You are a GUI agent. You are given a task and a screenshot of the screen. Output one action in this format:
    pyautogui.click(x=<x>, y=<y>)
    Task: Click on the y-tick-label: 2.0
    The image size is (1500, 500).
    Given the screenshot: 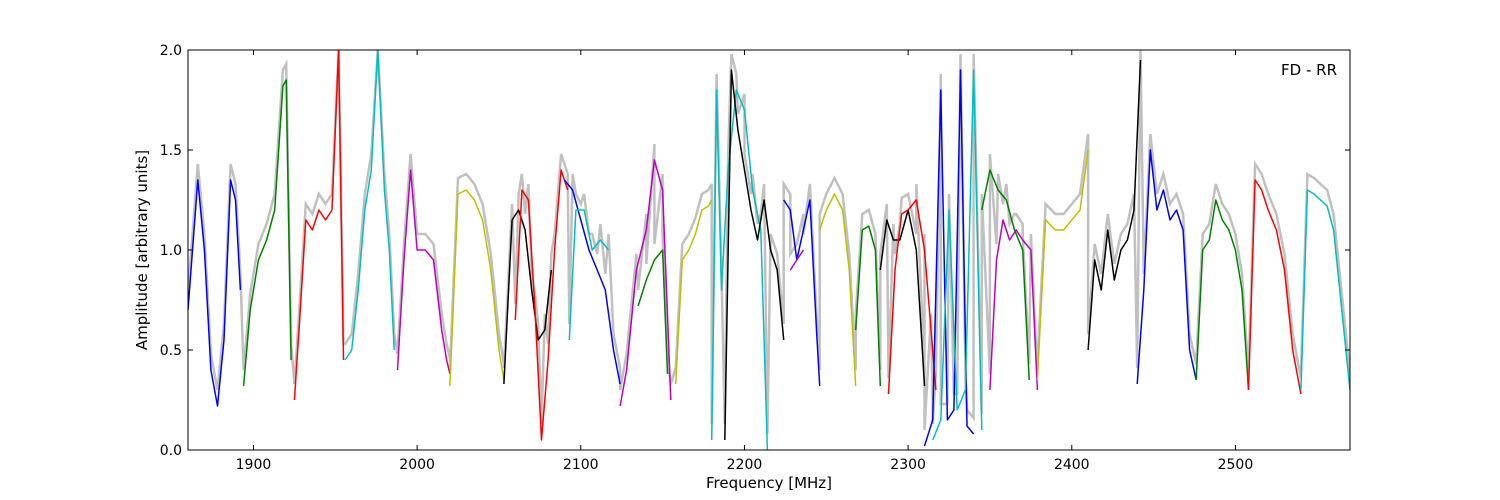 What is the action you would take?
    pyautogui.click(x=171, y=51)
    